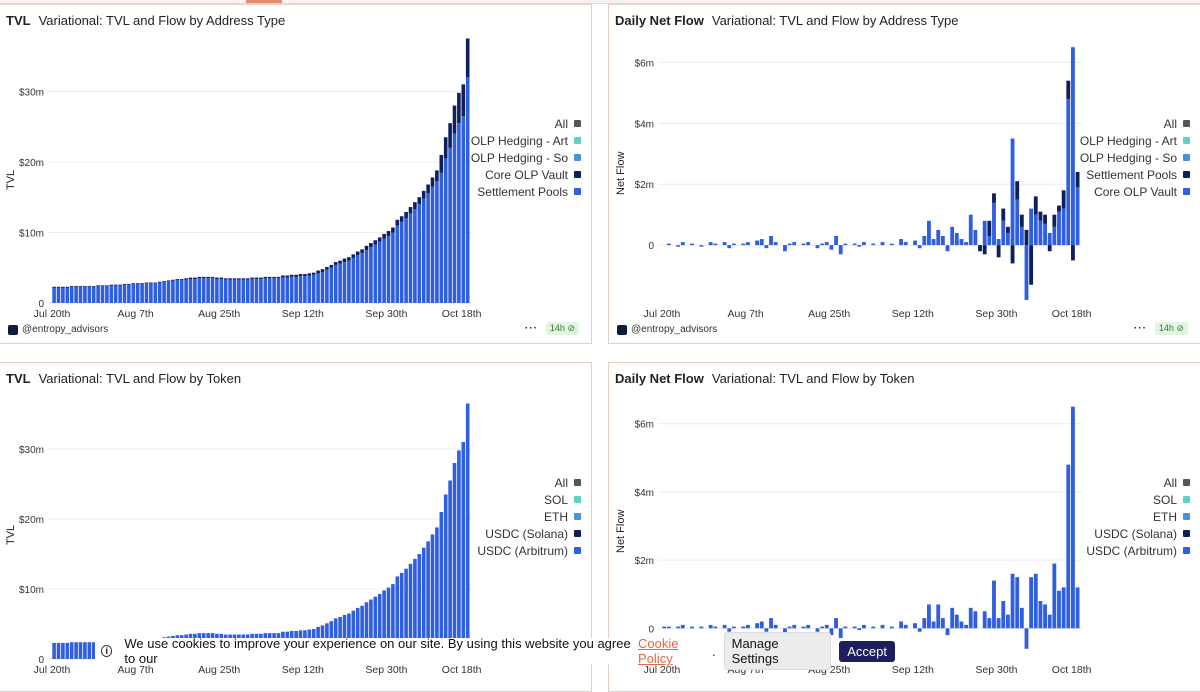 The height and width of the screenshot is (692, 1200). I want to click on refresh-age-text: 14h, so click(1166, 328).